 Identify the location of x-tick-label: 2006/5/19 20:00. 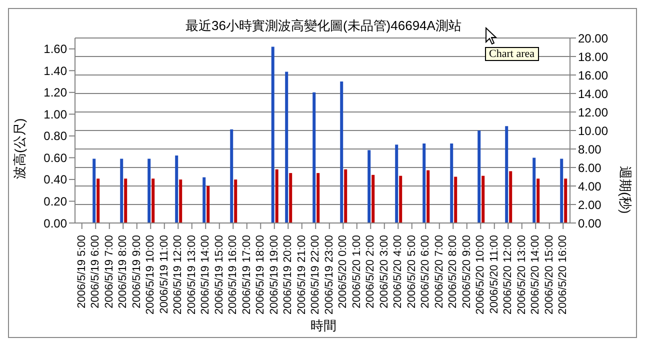
(288, 275).